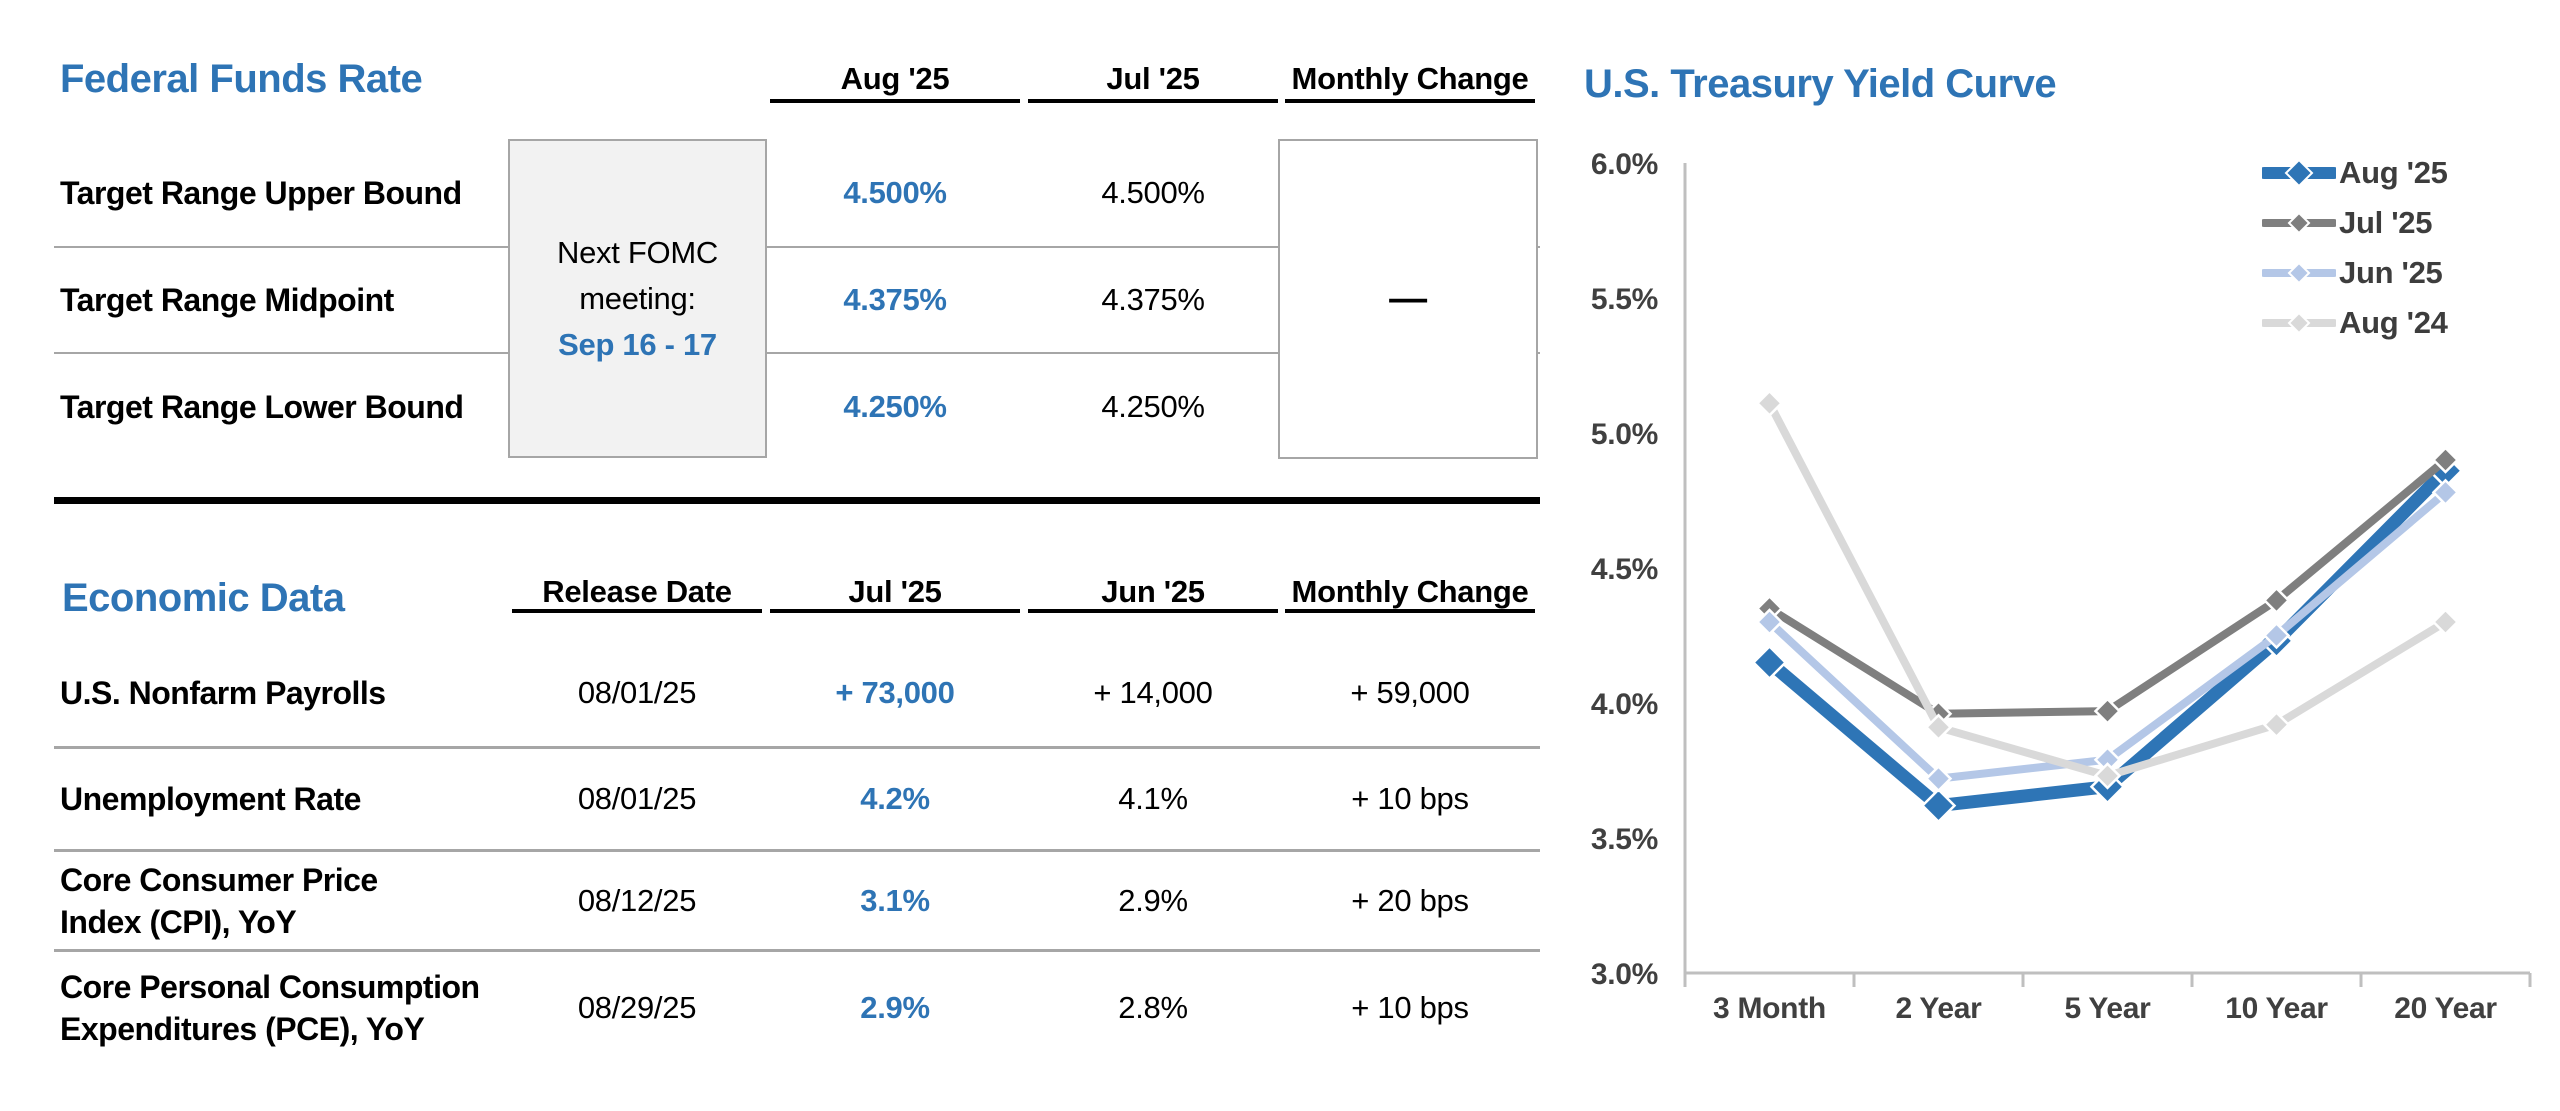 Image resolution: width=2560 pixels, height=1111 pixels. I want to click on chart-legend: Aug '25 Jul '25 Jun '25 Aug '24, so click(2355, 248).